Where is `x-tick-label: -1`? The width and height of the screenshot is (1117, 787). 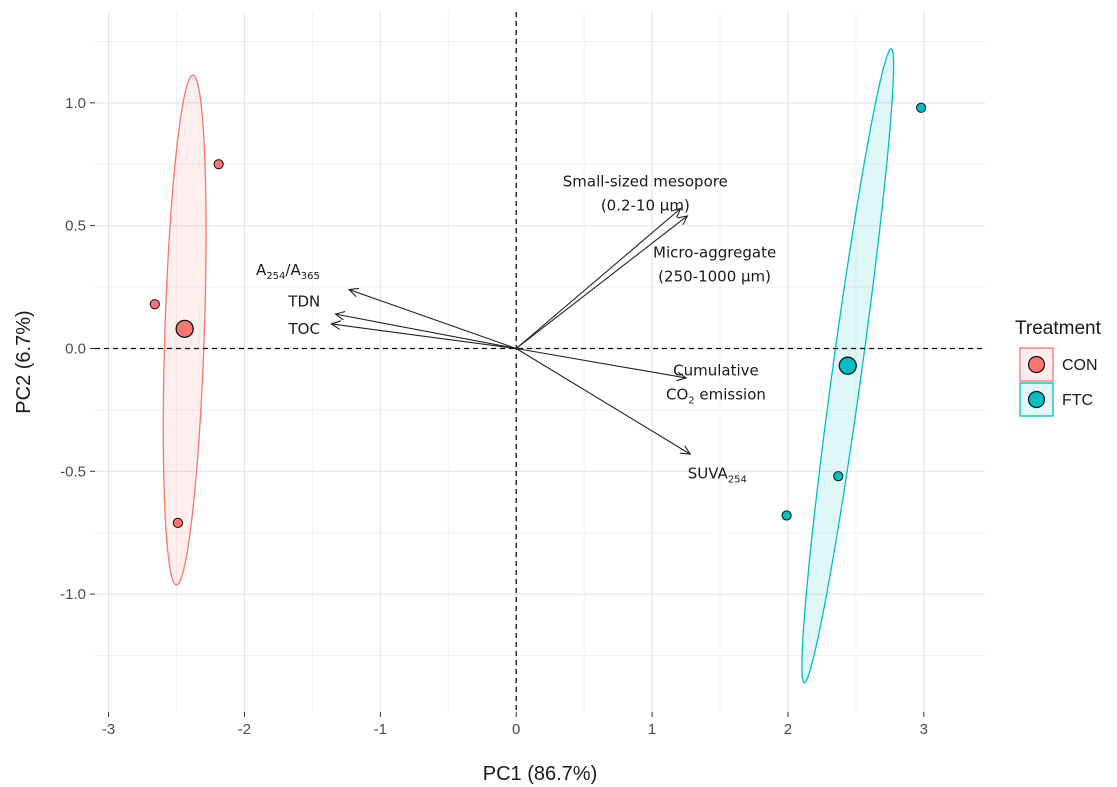 x-tick-label: -1 is located at coordinates (380, 729).